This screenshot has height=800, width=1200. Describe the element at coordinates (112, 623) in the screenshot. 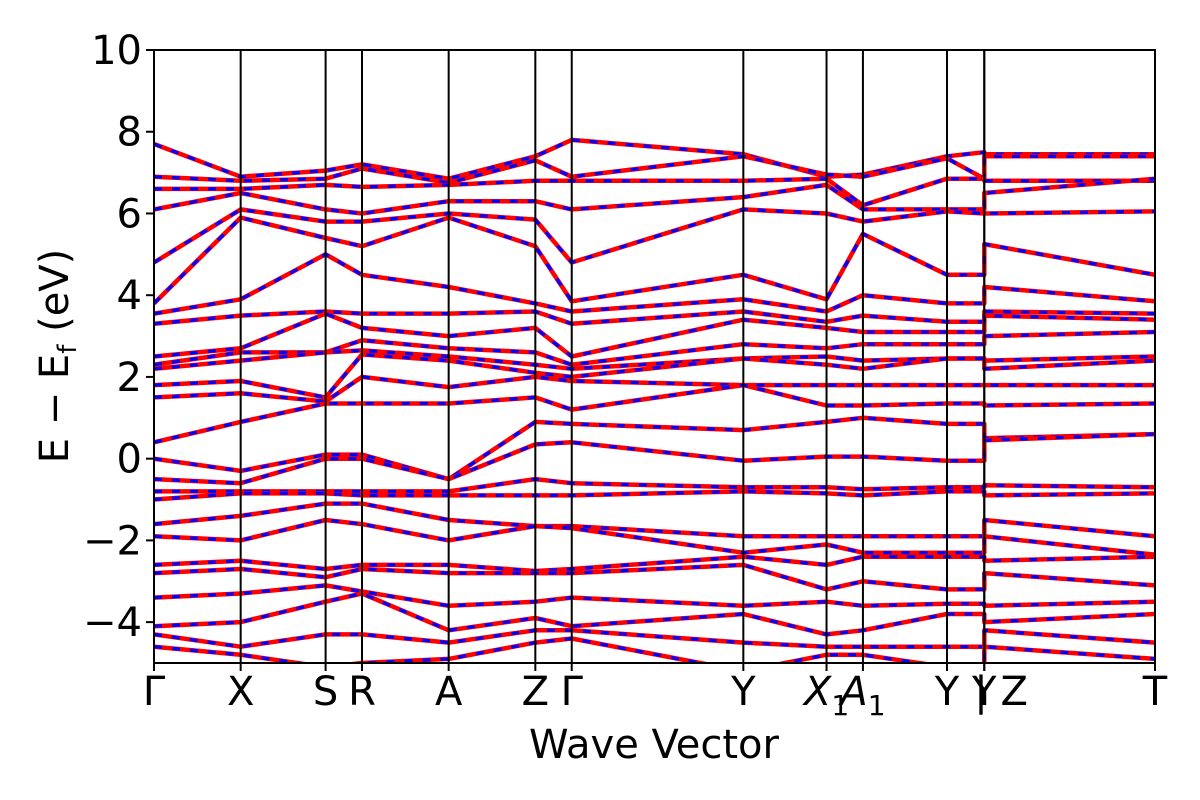

I see `y-tick-label: −4` at that location.